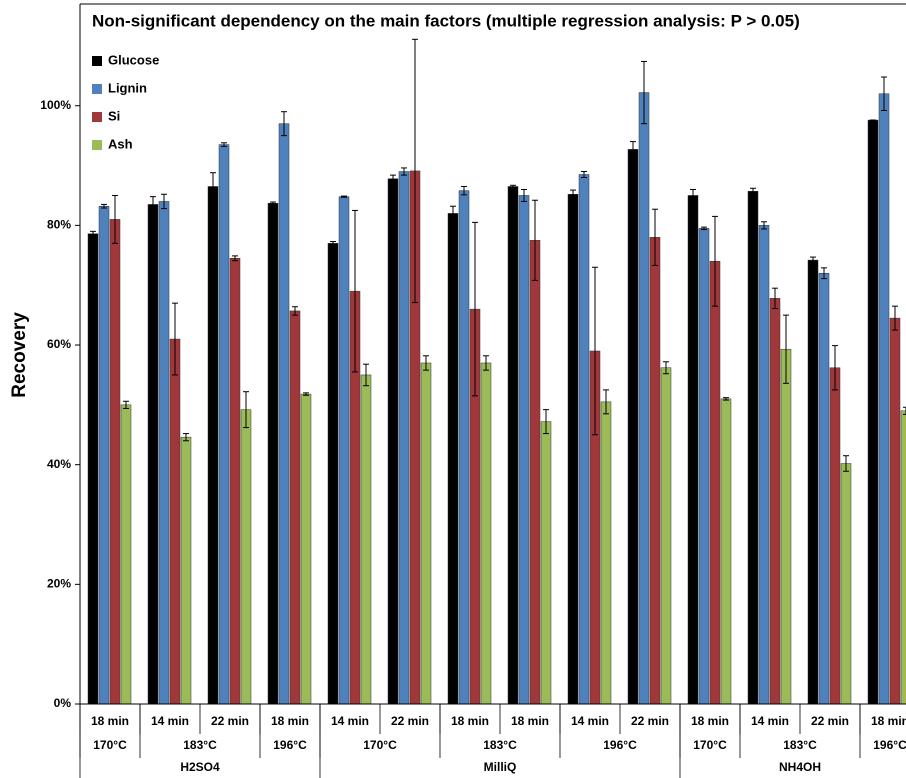  Describe the element at coordinates (127, 87) in the screenshot. I see `legend-label: Lignin` at that location.